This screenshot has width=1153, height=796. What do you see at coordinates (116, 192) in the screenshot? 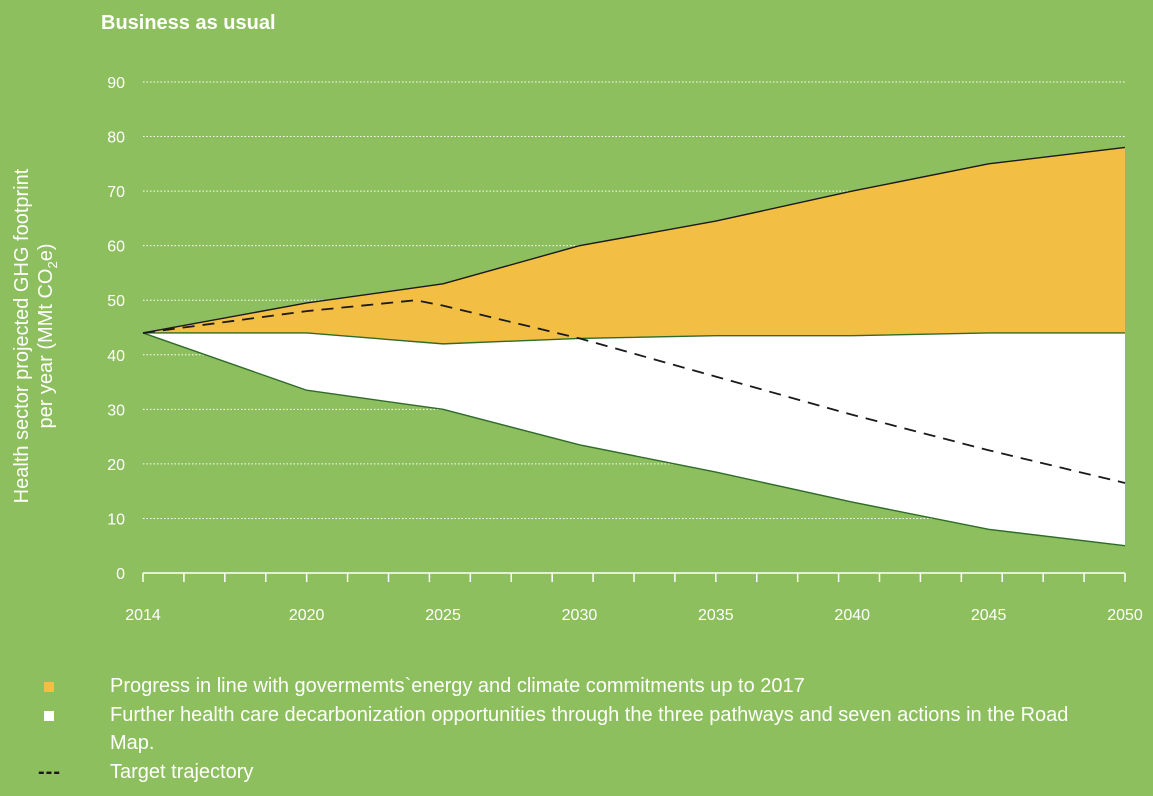
I see `y-tick-label-70: 70` at bounding box center [116, 192].